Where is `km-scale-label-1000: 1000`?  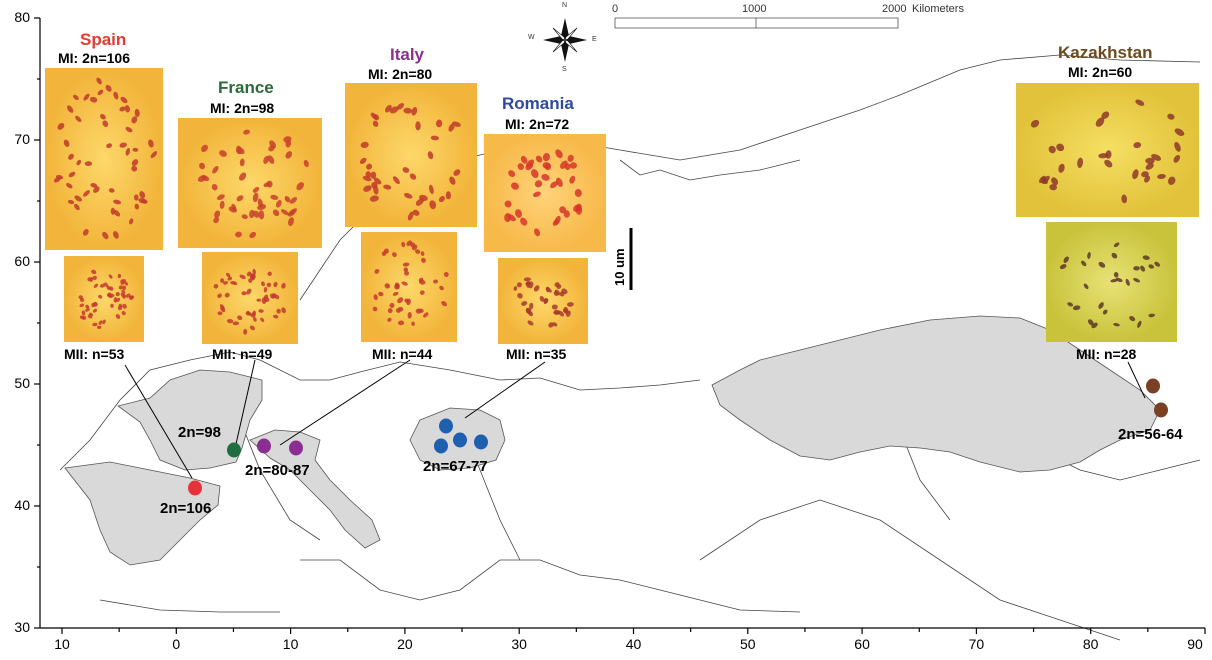 km-scale-label-1000: 1000 is located at coordinates (754, 9).